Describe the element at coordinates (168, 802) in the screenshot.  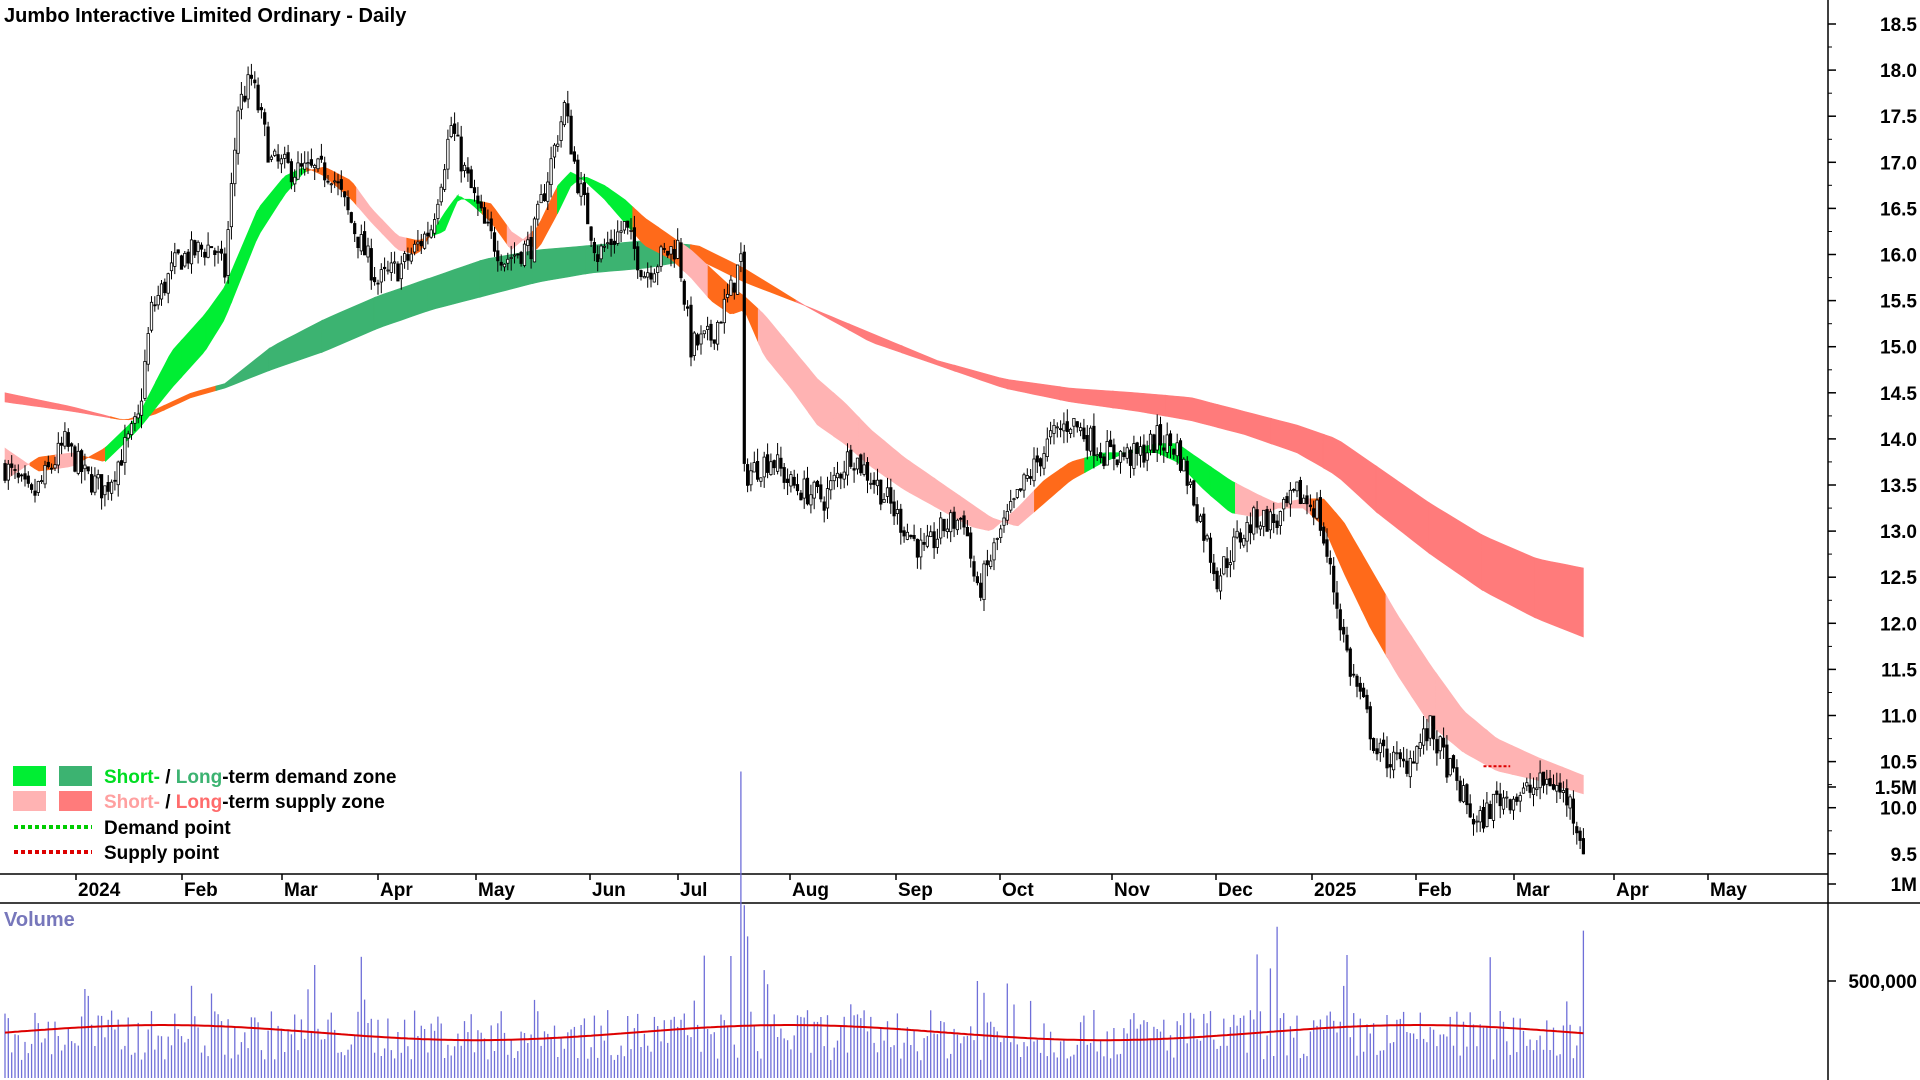
I see `legend-supply-sep: /` at that location.